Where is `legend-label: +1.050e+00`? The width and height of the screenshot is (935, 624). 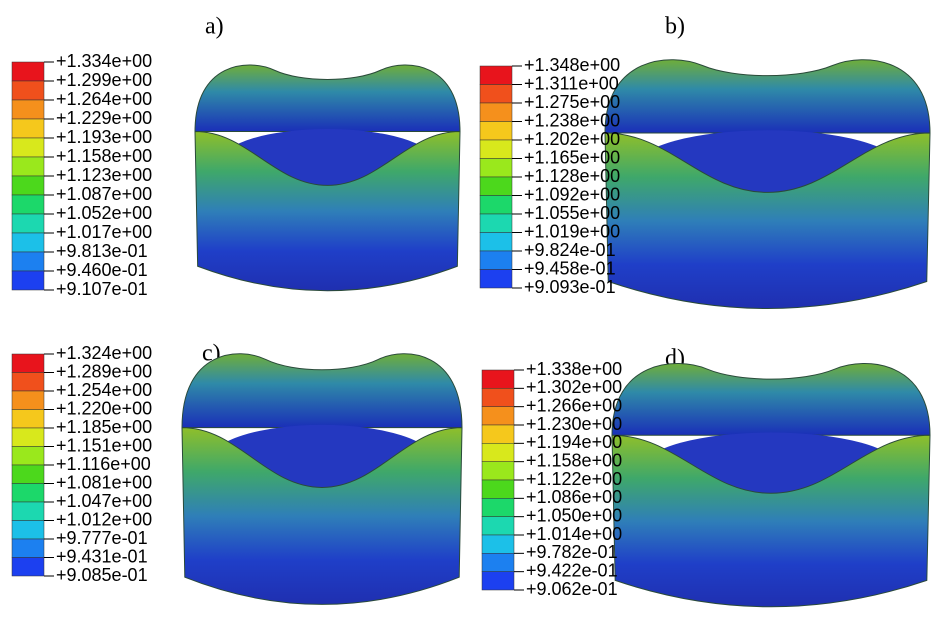
legend-label: +1.050e+00 is located at coordinates (574, 515).